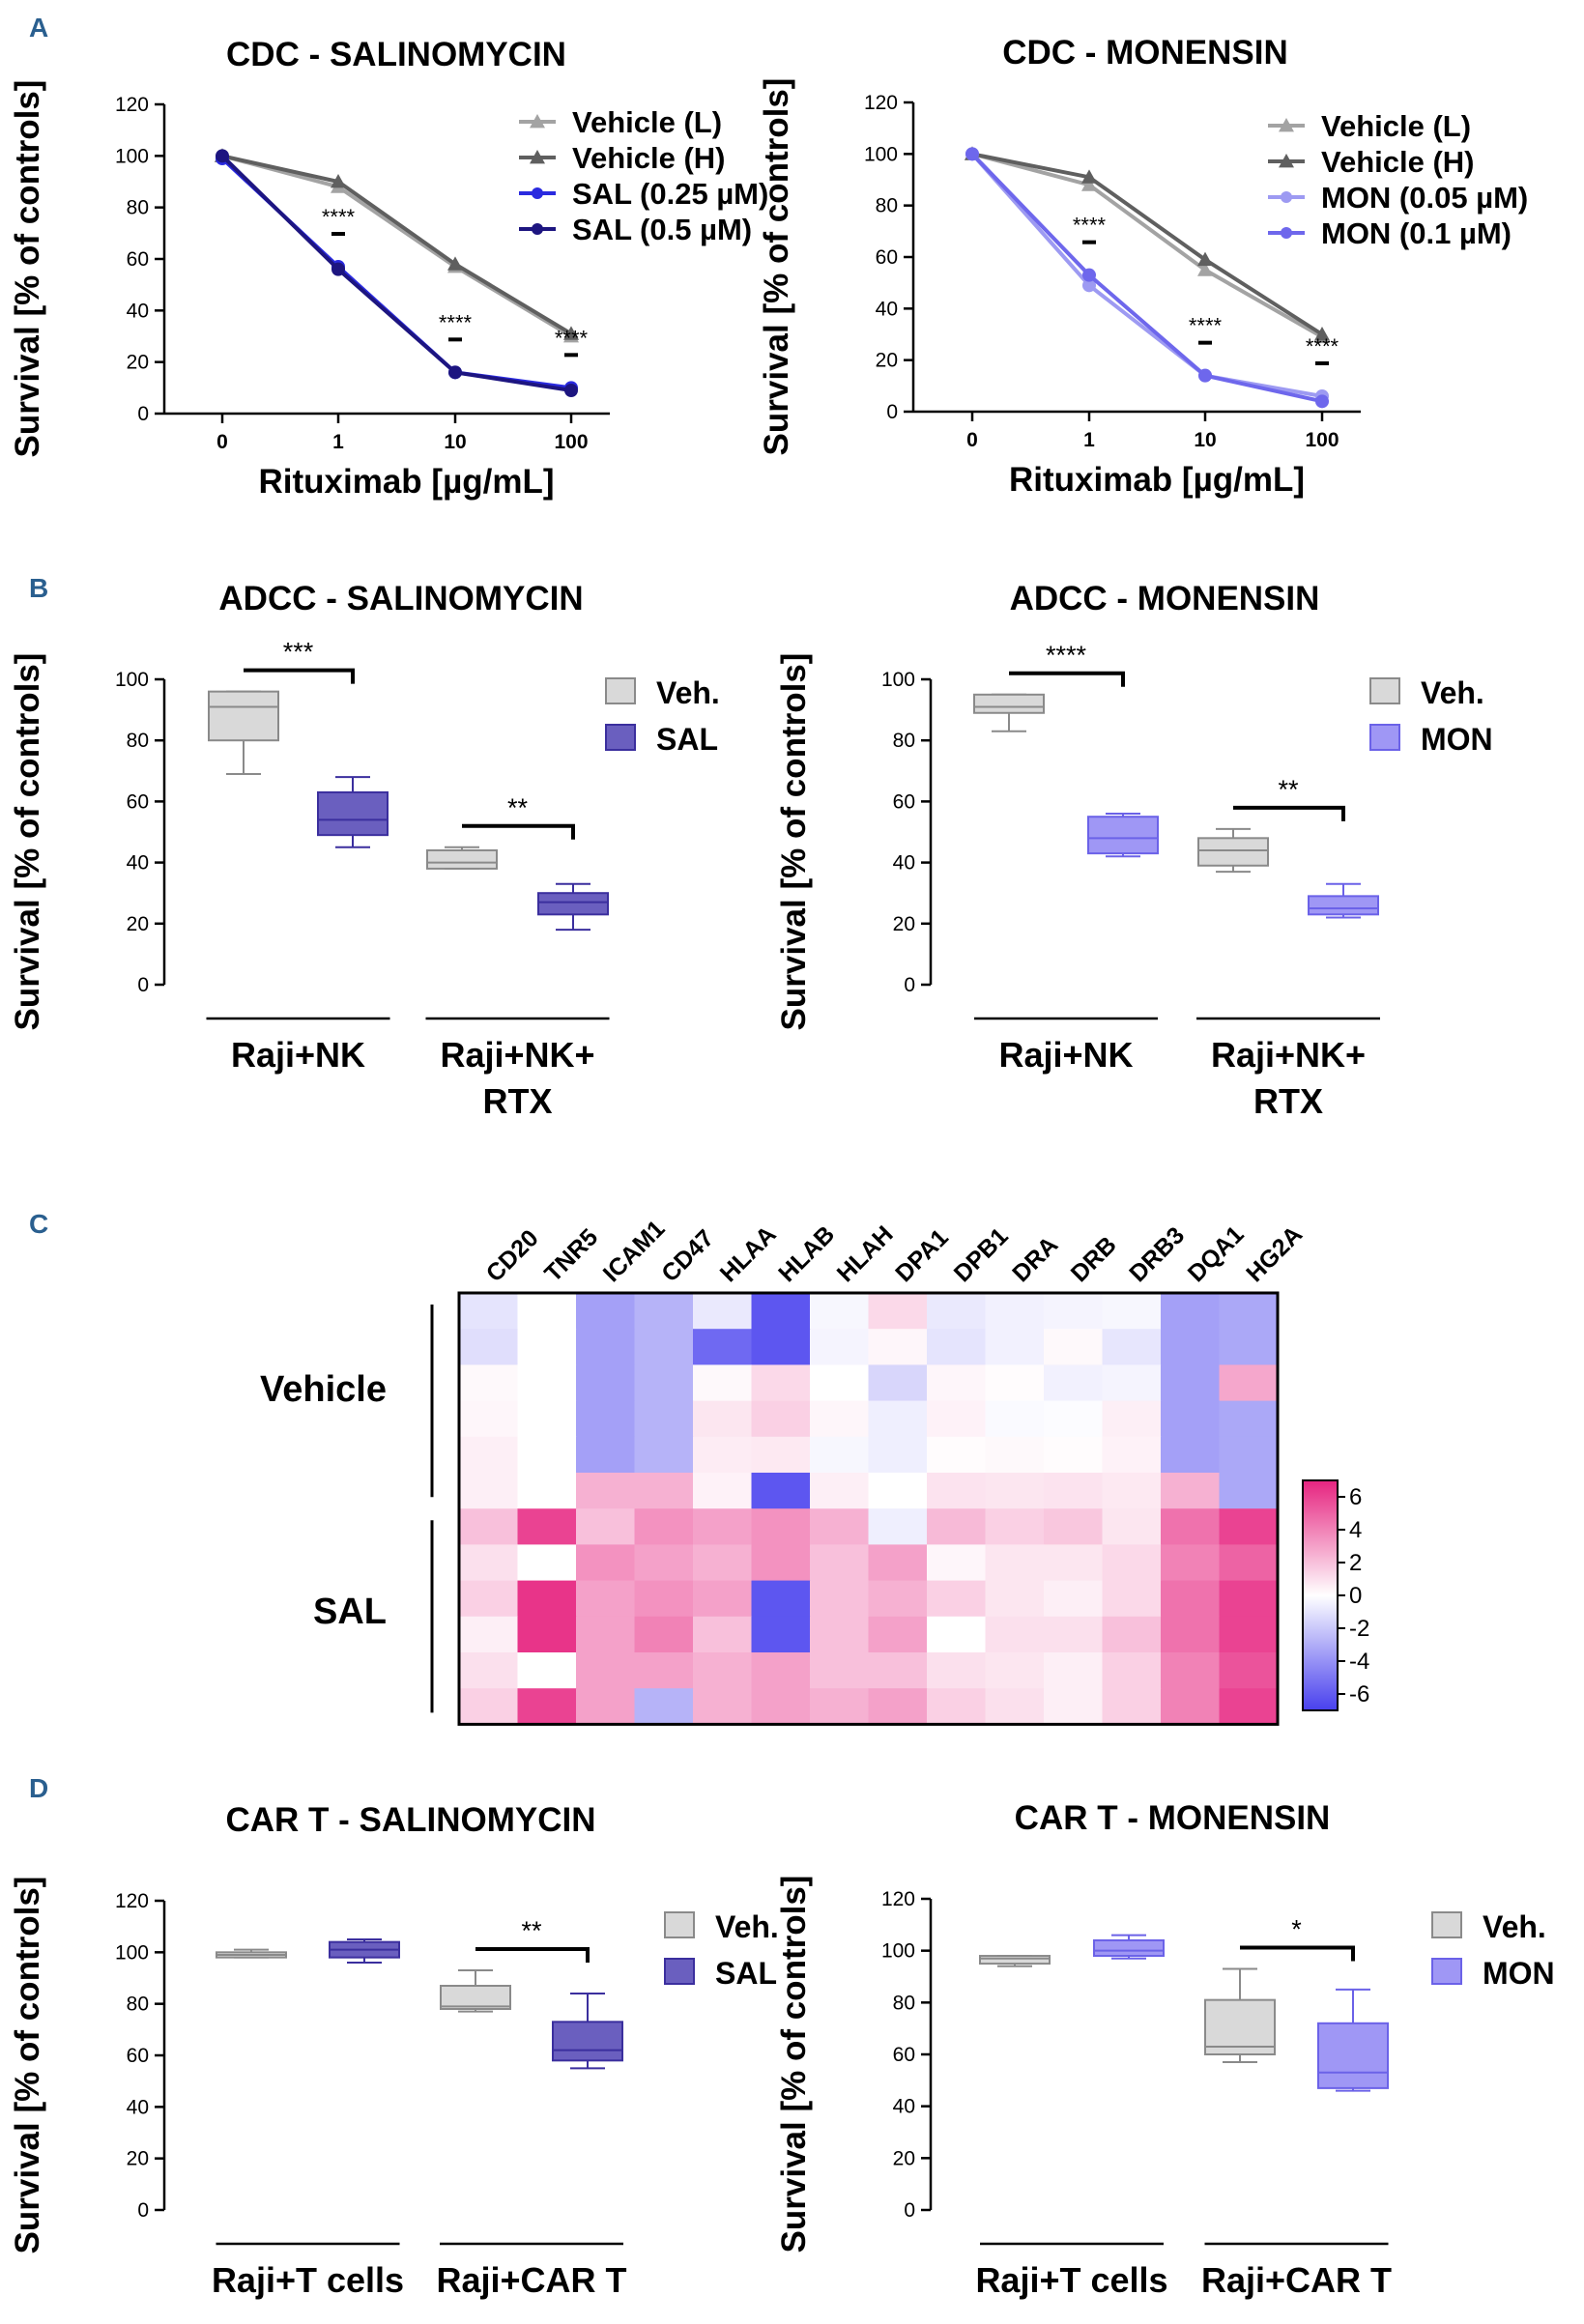 The height and width of the screenshot is (2324, 1584). Describe the element at coordinates (407, 482) in the screenshot. I see `x-axis-label: Rituximab [µg/mL]` at that location.